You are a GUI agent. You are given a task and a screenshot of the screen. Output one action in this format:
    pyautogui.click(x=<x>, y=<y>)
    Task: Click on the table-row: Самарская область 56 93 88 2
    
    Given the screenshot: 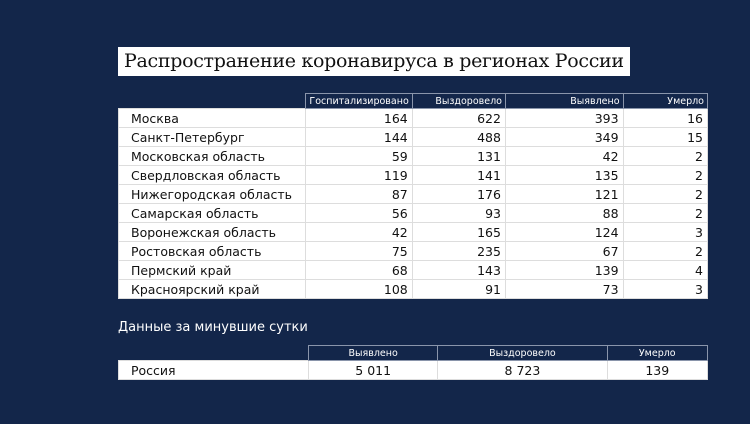 What is the action you would take?
    pyautogui.click(x=413, y=213)
    